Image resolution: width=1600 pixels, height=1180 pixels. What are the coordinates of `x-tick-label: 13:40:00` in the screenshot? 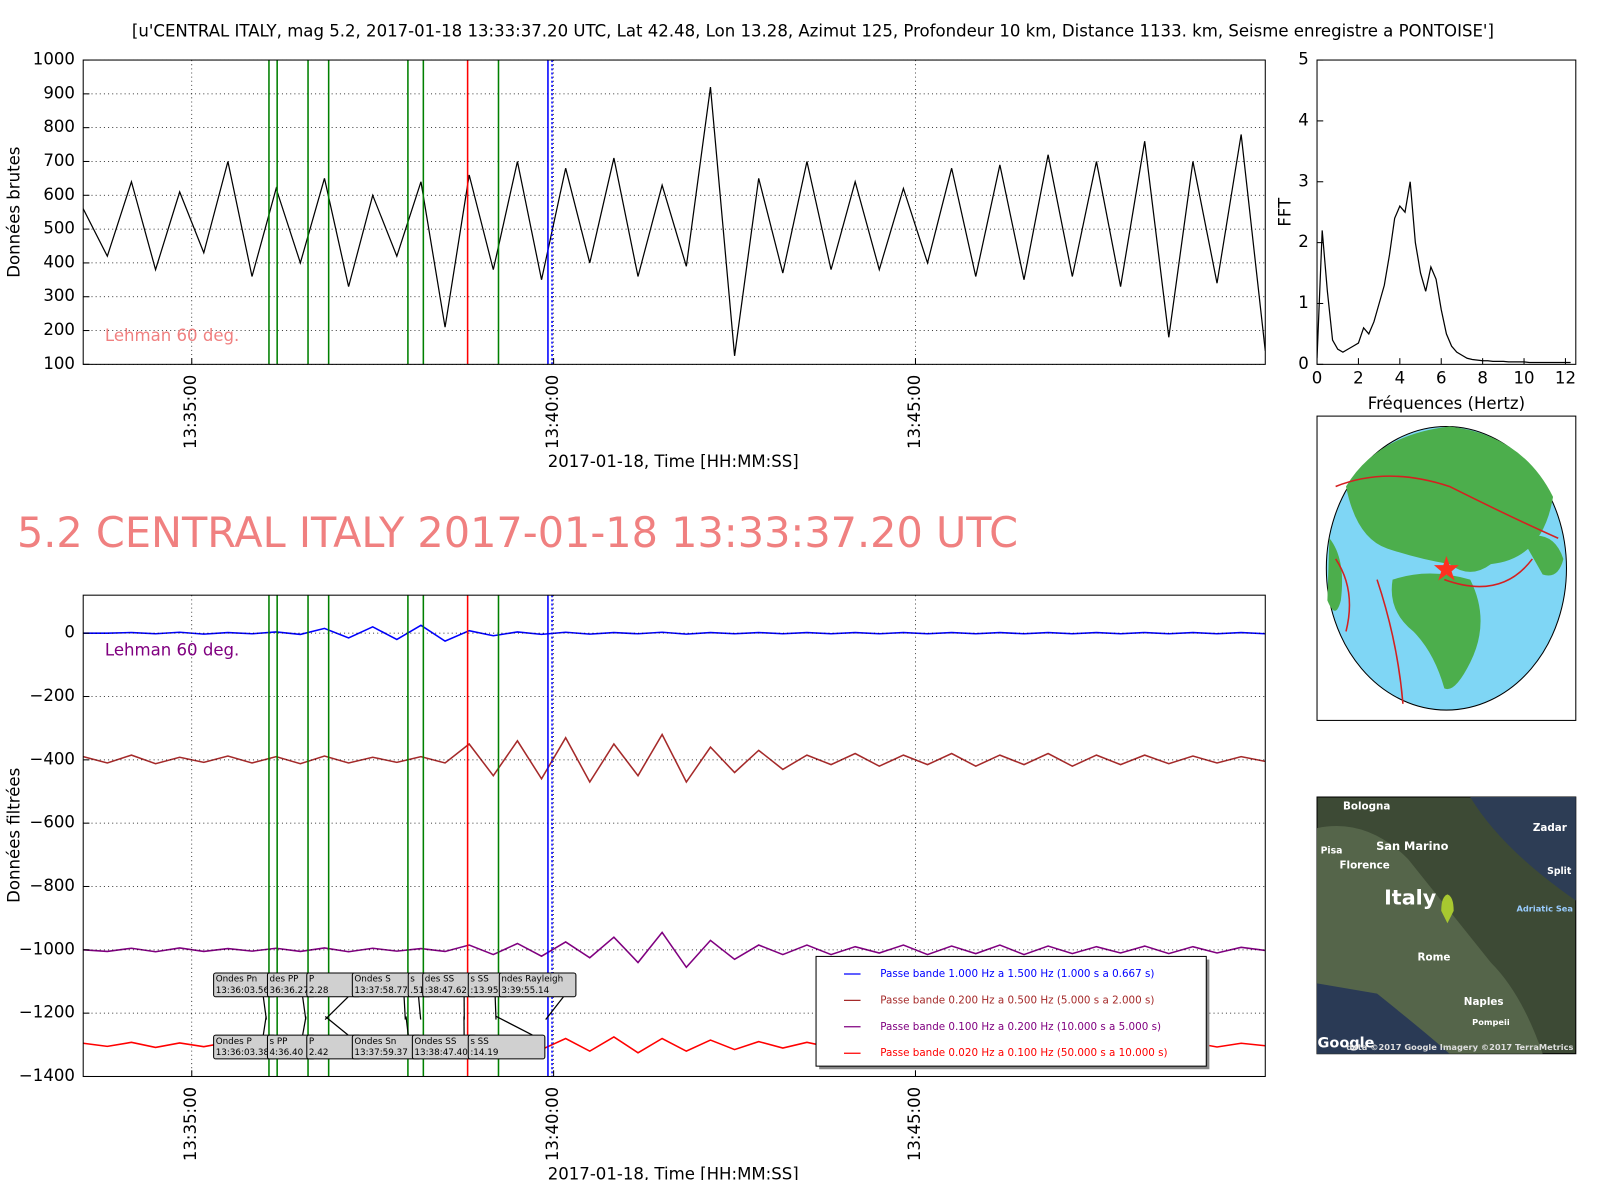 It's located at (552, 412).